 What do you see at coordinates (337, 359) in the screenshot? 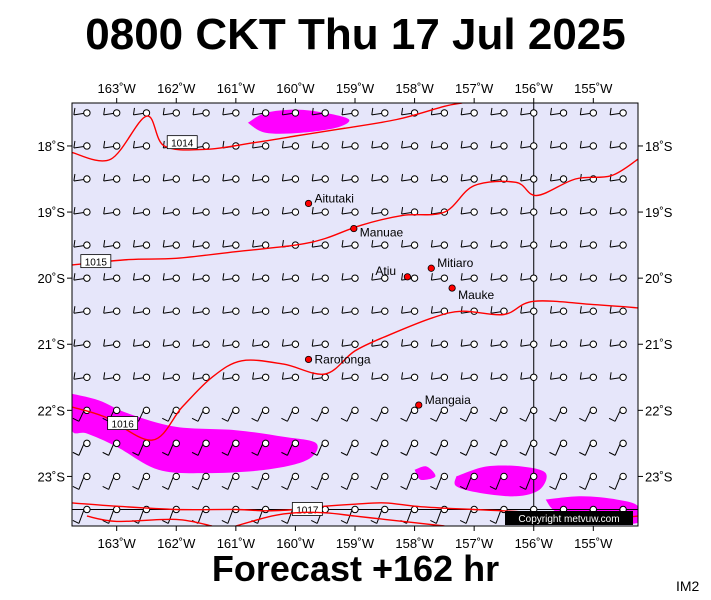
I see `station-rarotonga: Rarotonga` at bounding box center [337, 359].